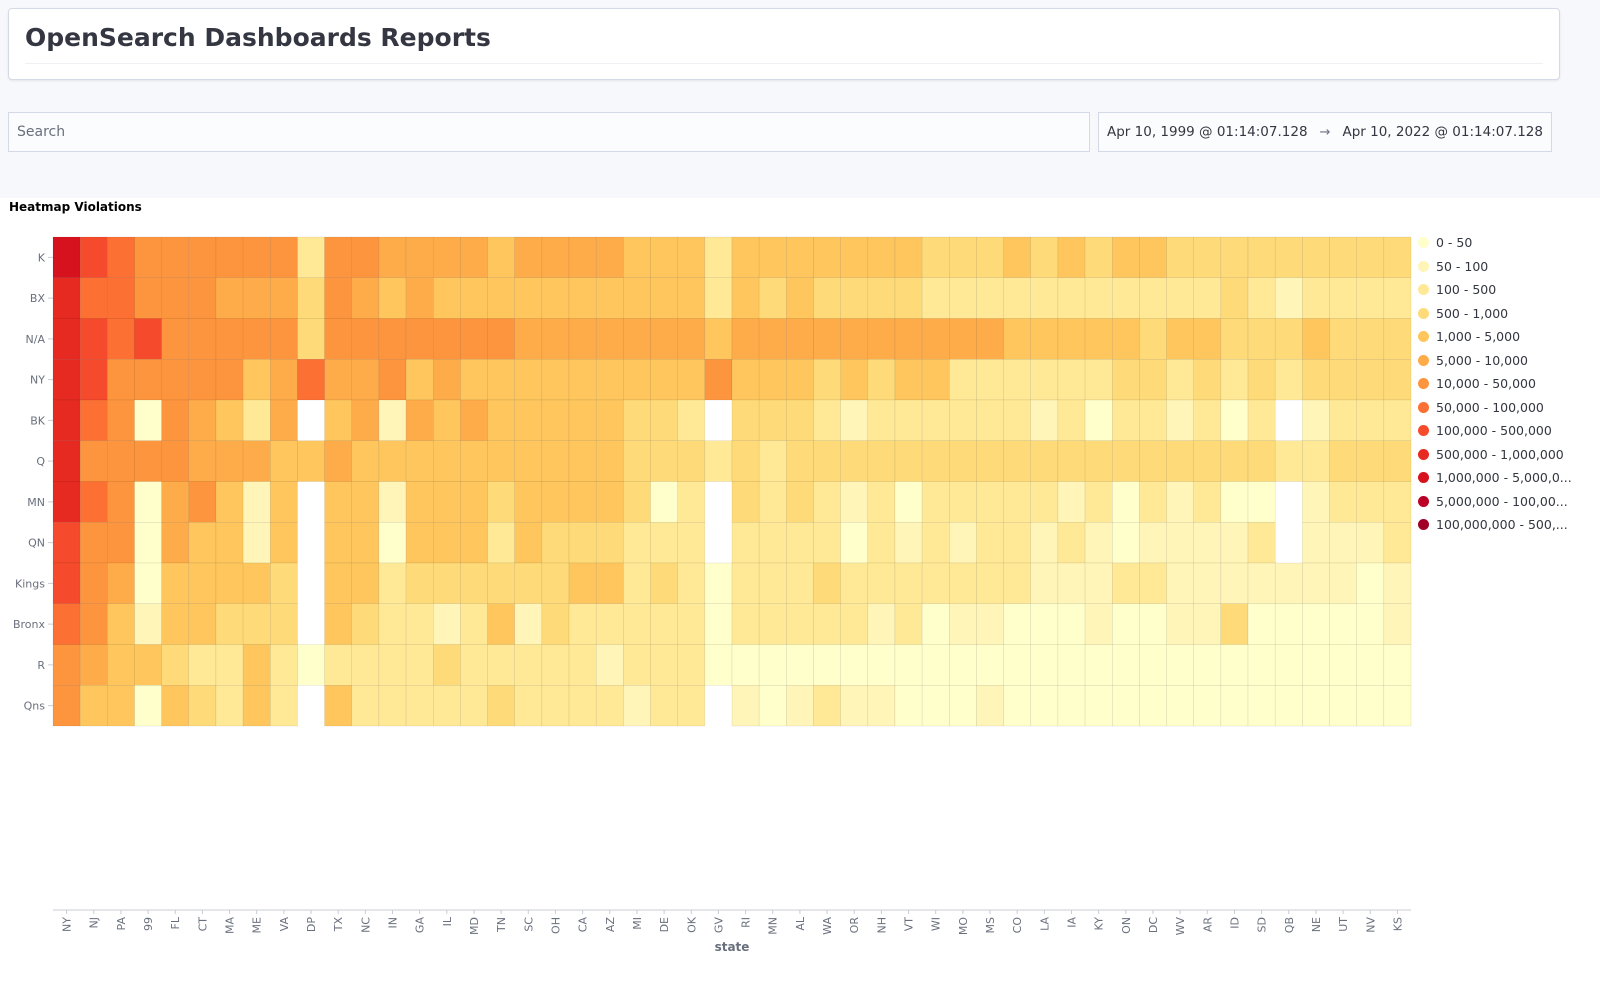 The width and height of the screenshot is (1600, 988). Describe the element at coordinates (1506, 243) in the screenshot. I see `legend-item: 0 - 50` at that location.